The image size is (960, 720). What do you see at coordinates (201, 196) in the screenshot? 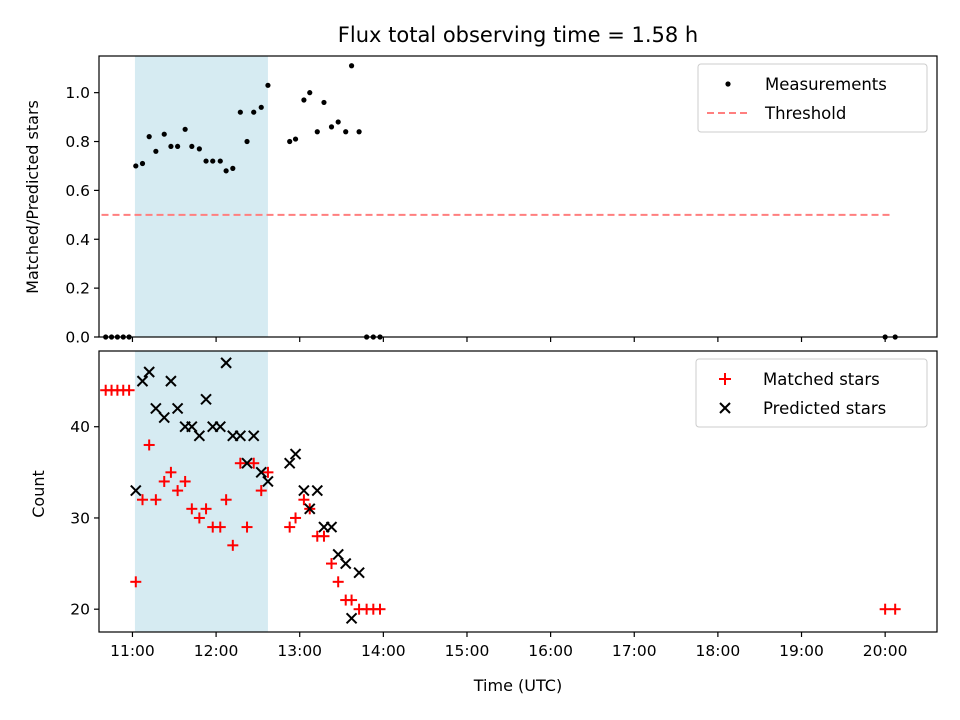
I see `top-shaded-span` at bounding box center [201, 196].